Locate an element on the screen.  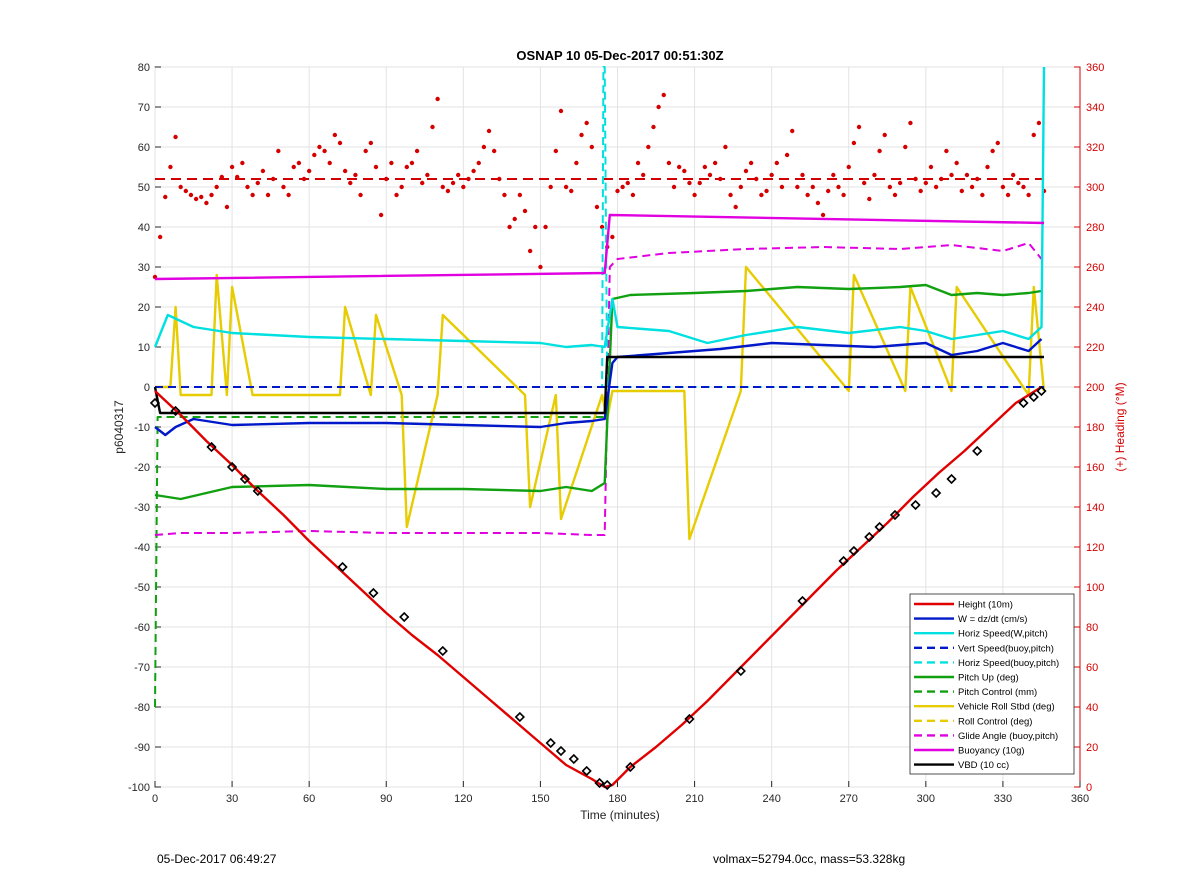
y-tick-label: 30 is located at coordinates (144, 268).